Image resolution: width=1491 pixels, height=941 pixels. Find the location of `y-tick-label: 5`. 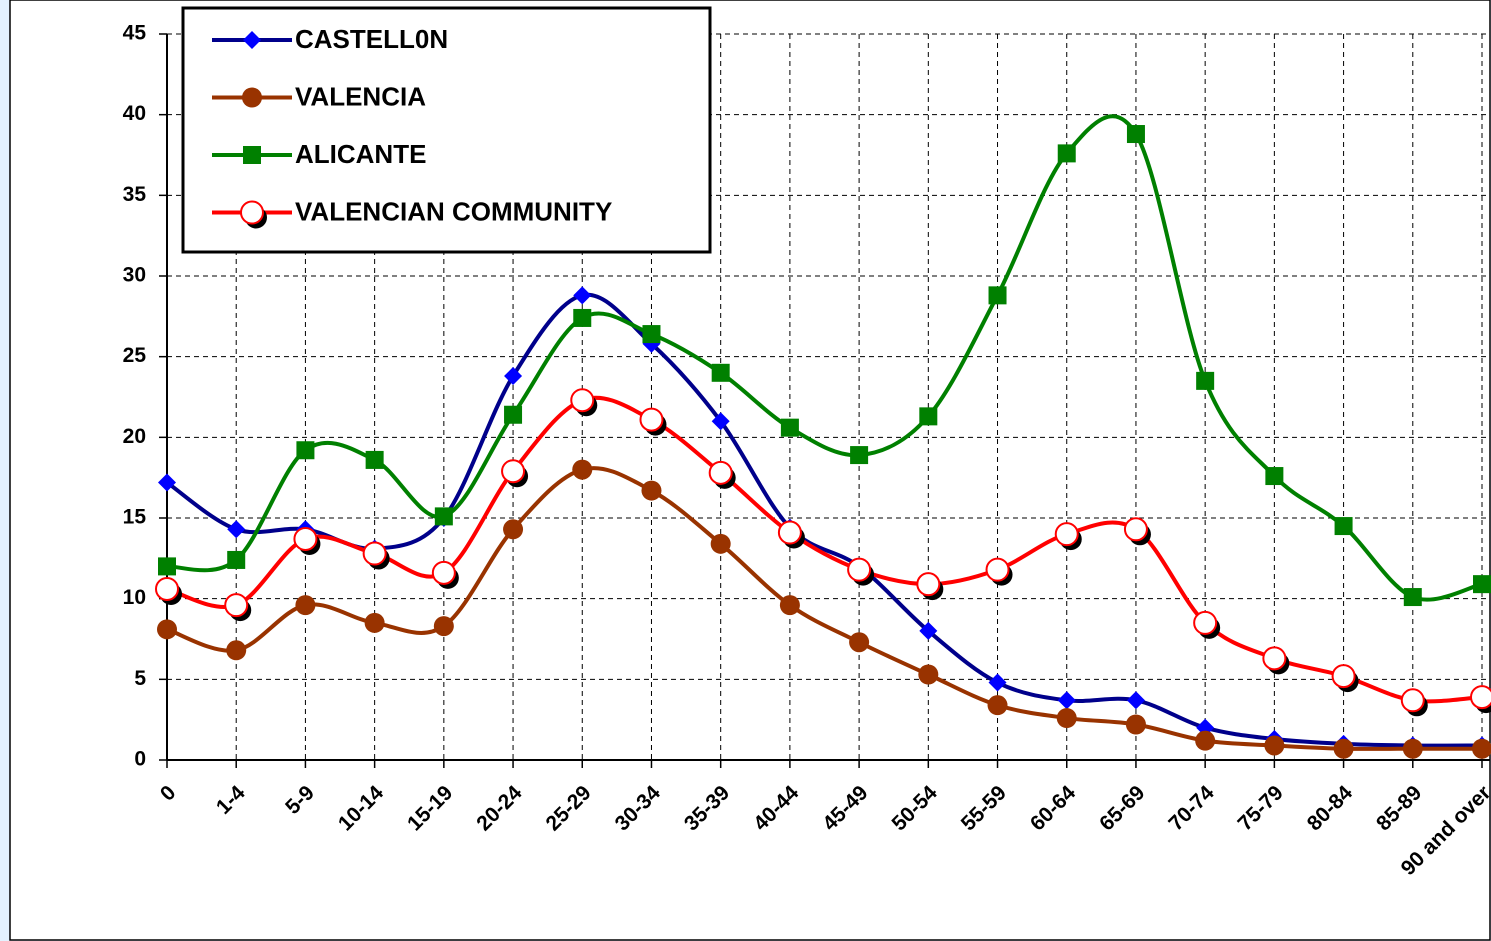

y-tick-label: 5 is located at coordinates (140, 678).